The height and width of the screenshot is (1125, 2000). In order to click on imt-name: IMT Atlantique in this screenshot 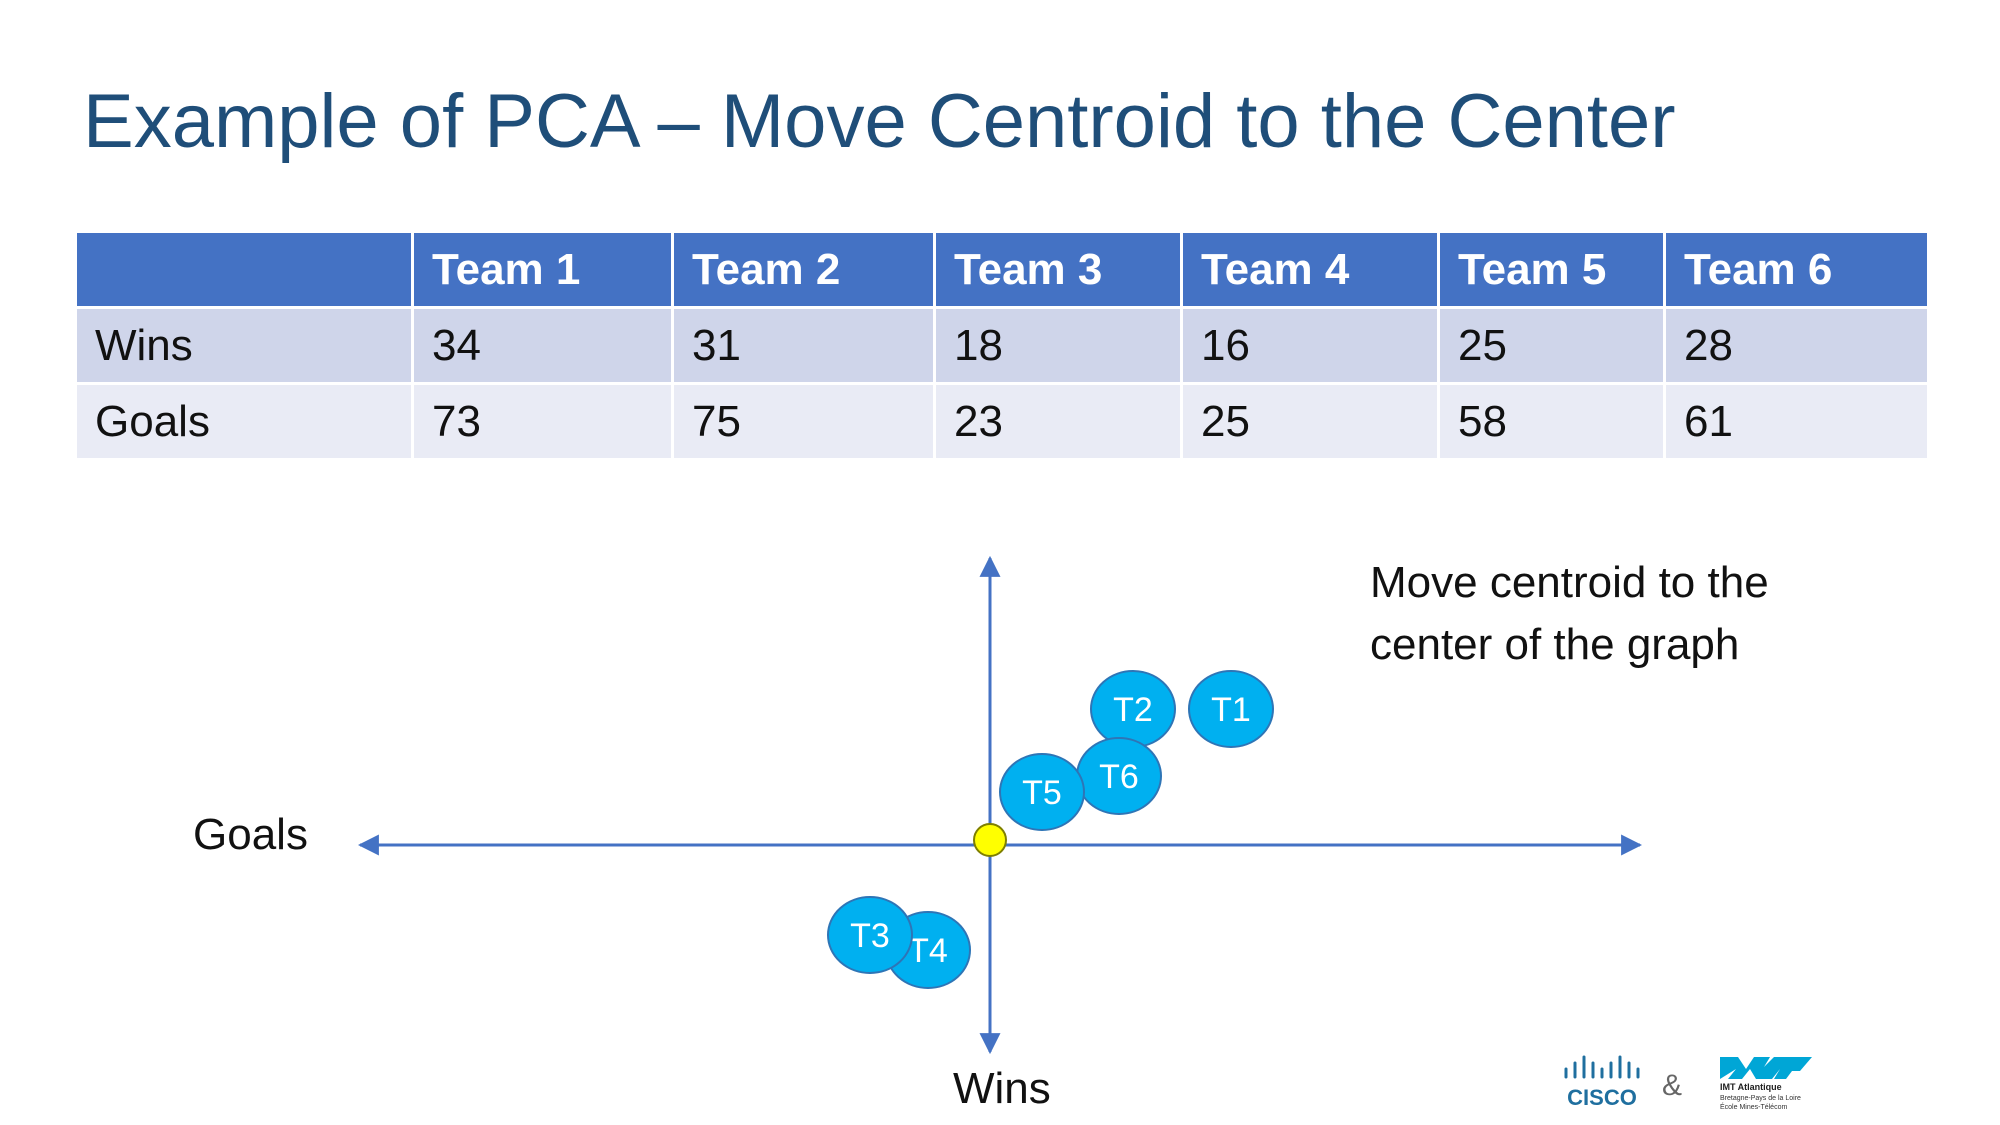, I will do `click(1751, 1087)`.